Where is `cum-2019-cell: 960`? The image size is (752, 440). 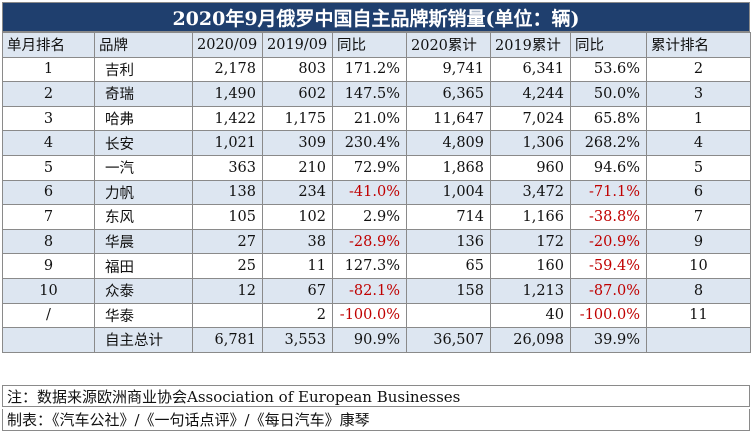
cum-2019-cell: 960 is located at coordinates (530, 167).